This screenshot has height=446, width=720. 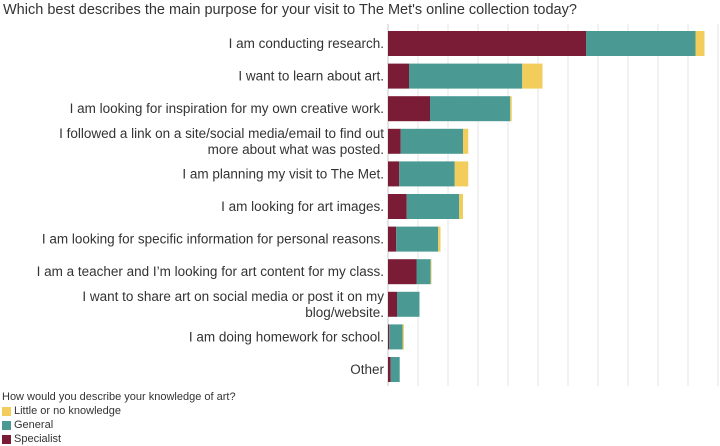 I want to click on category-label: Other, so click(x=367, y=369).